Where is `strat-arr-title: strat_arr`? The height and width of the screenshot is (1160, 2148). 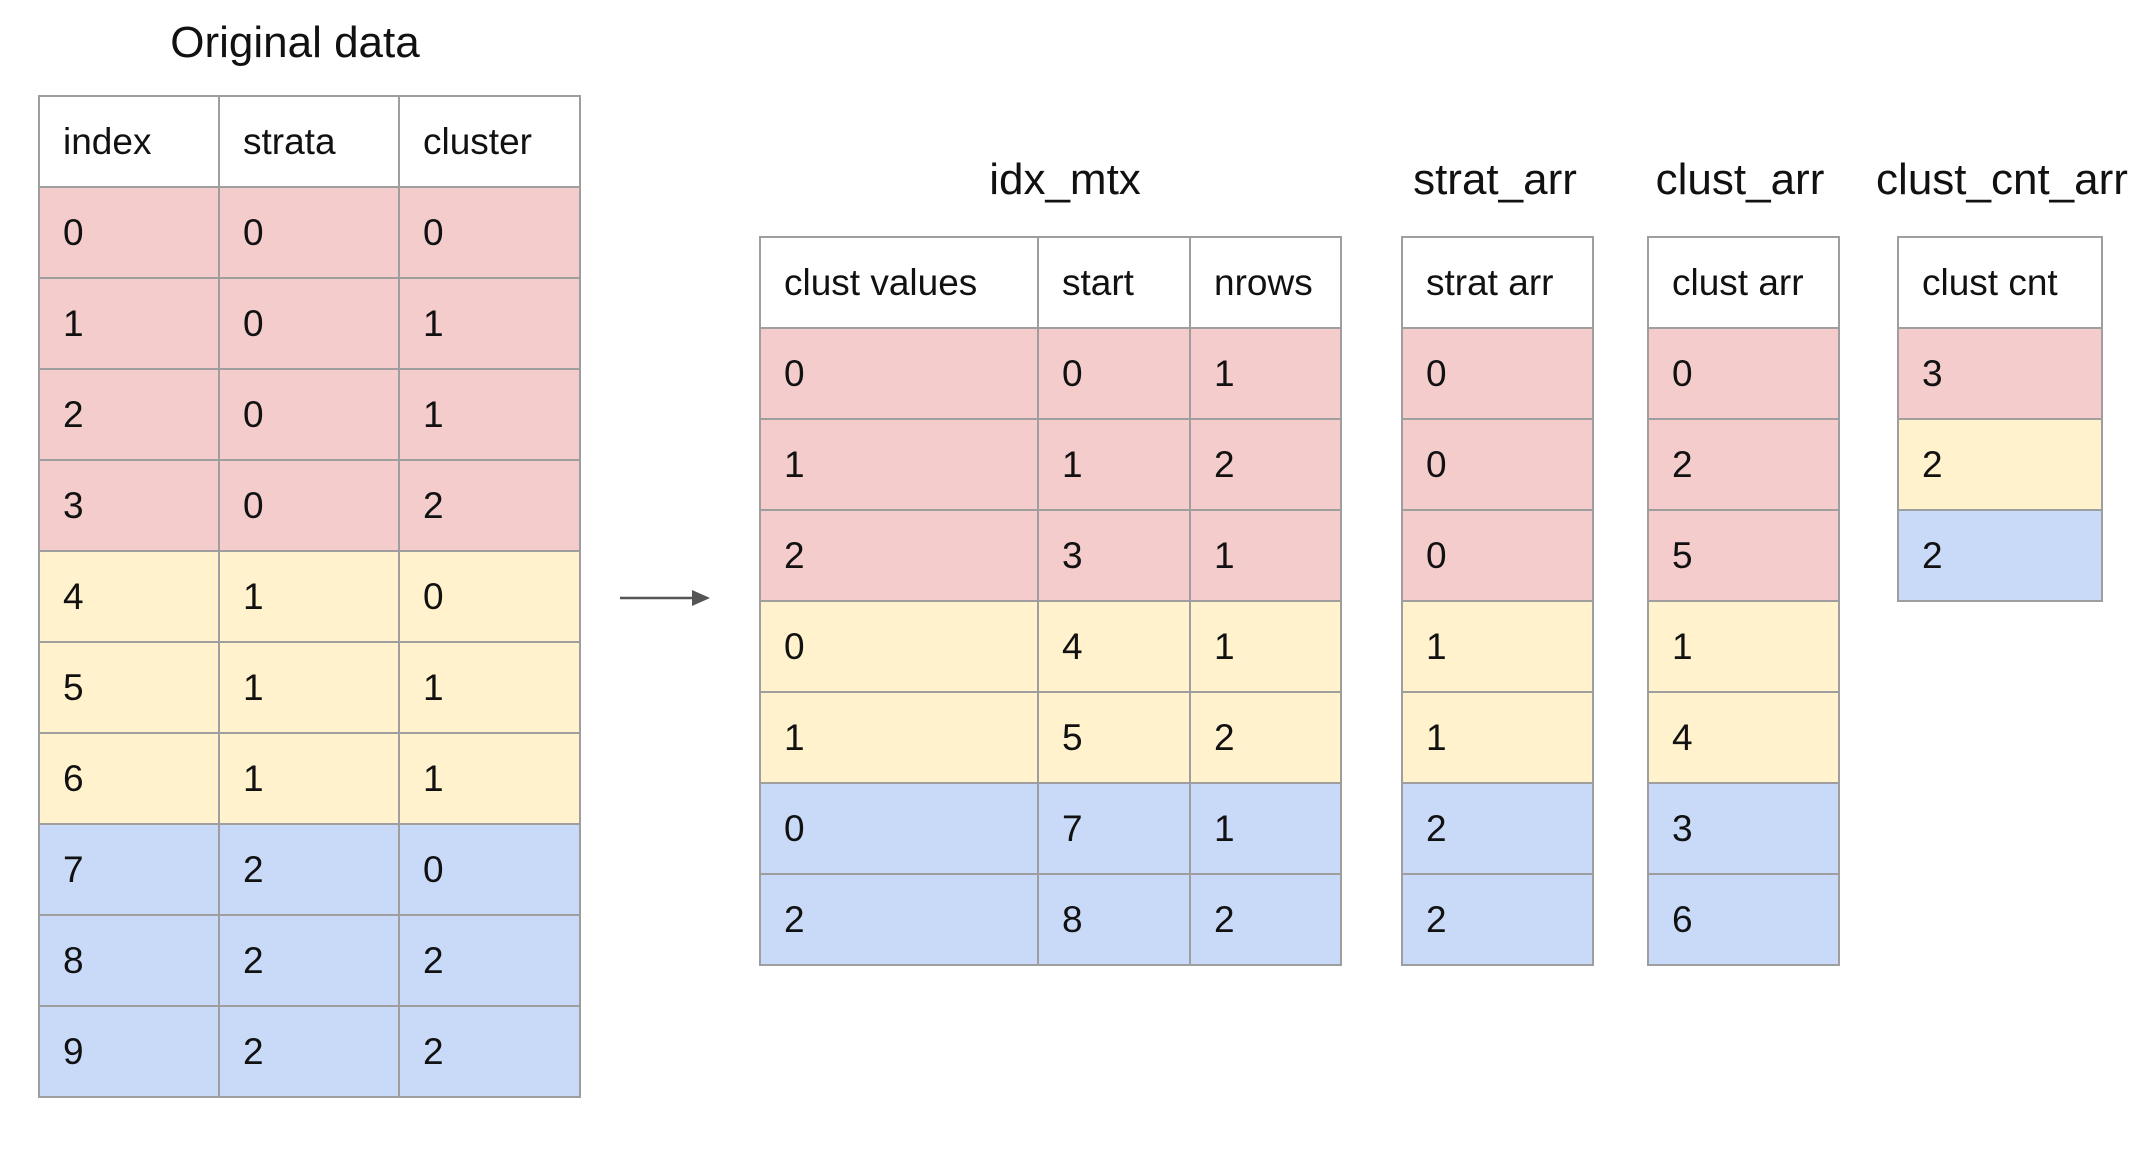
strat-arr-title: strat_arr is located at coordinates (1495, 179).